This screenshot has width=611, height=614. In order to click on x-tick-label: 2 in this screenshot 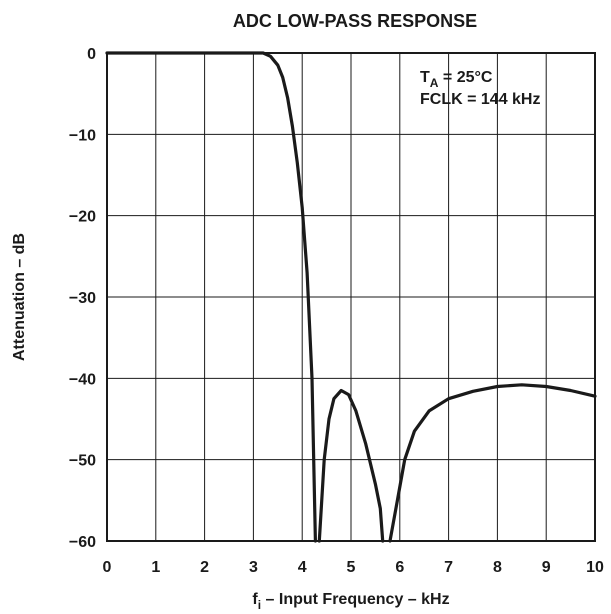, I will do `click(204, 567)`.